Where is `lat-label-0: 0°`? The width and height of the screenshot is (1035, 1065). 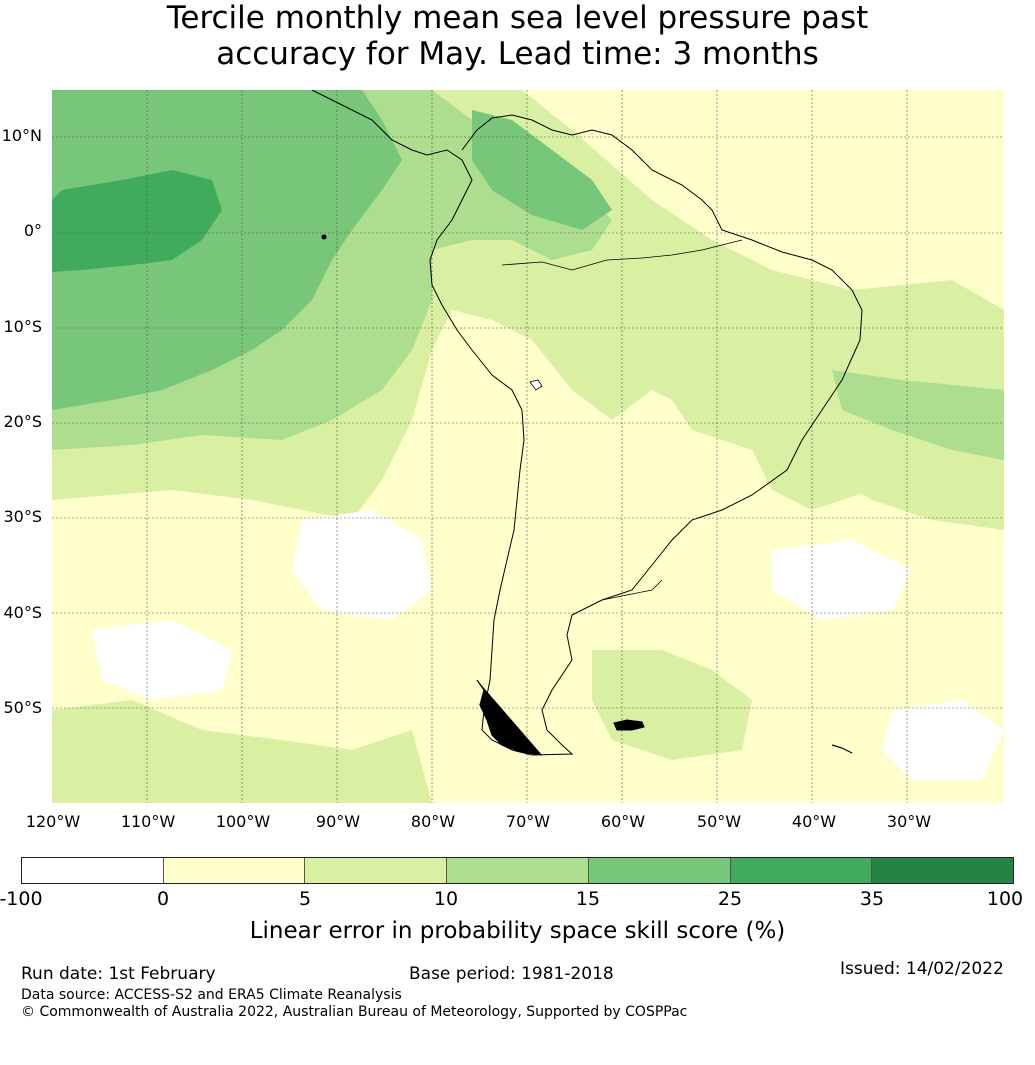 lat-label-0: 0° is located at coordinates (32, 230).